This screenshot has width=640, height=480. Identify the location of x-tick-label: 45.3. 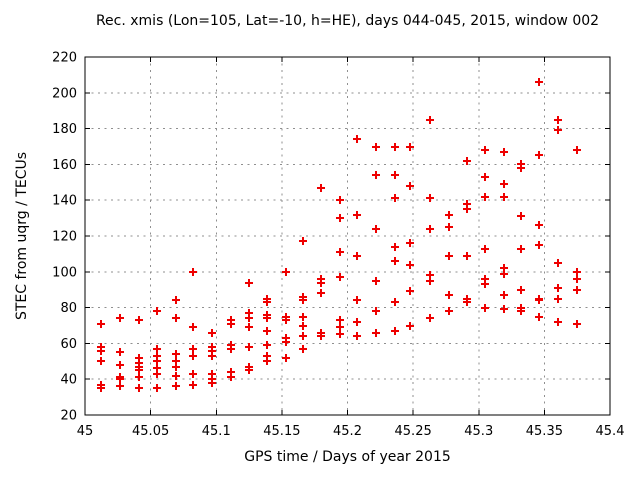
(478, 431).